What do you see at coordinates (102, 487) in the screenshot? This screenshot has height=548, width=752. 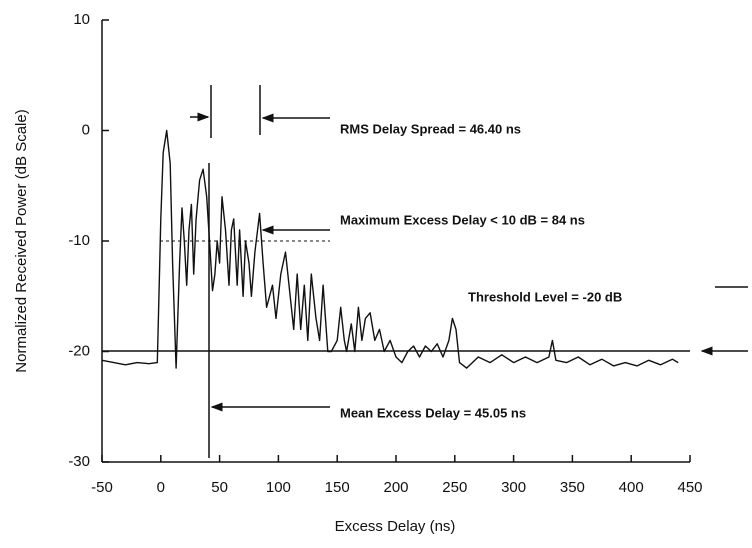 I see `x-tick-label: -50` at bounding box center [102, 487].